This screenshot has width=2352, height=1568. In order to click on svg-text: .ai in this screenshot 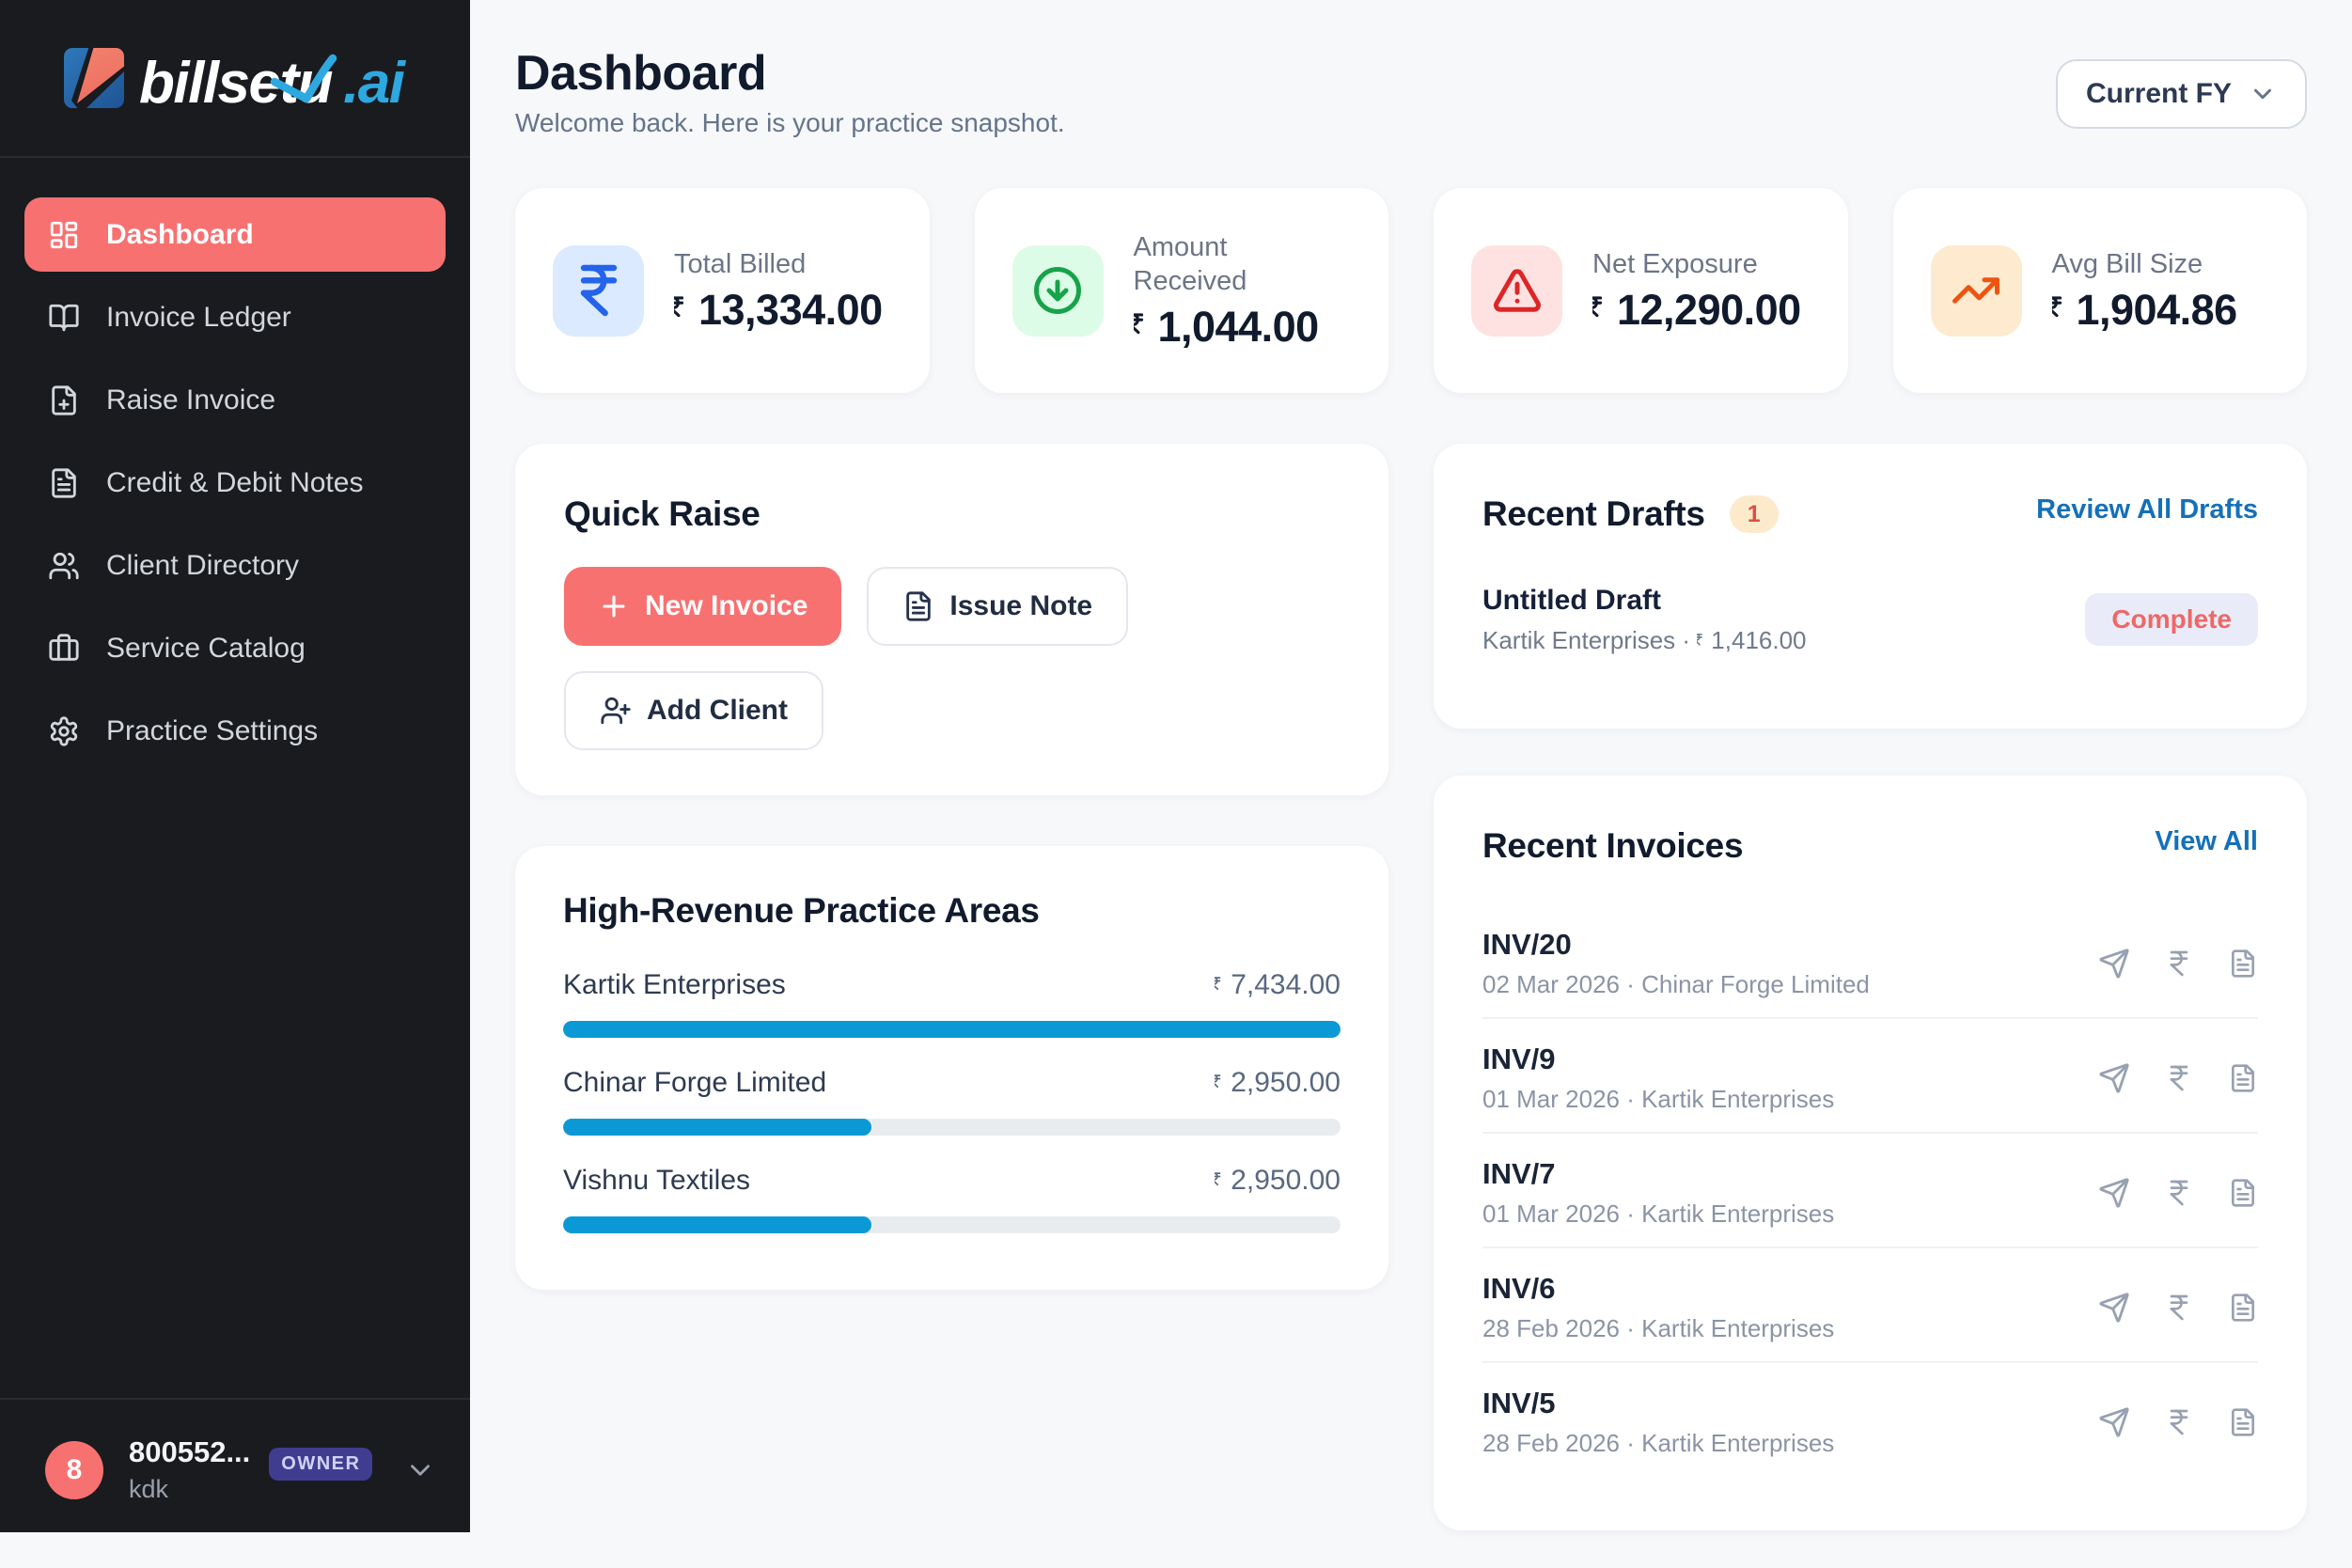, I will do `click(375, 81)`.